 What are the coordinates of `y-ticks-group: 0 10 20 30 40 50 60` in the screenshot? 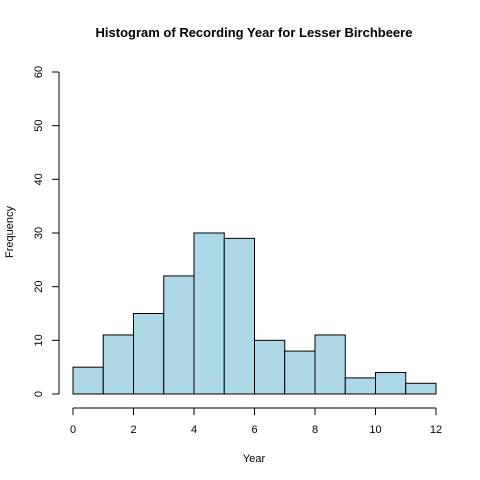 It's located at (46, 231).